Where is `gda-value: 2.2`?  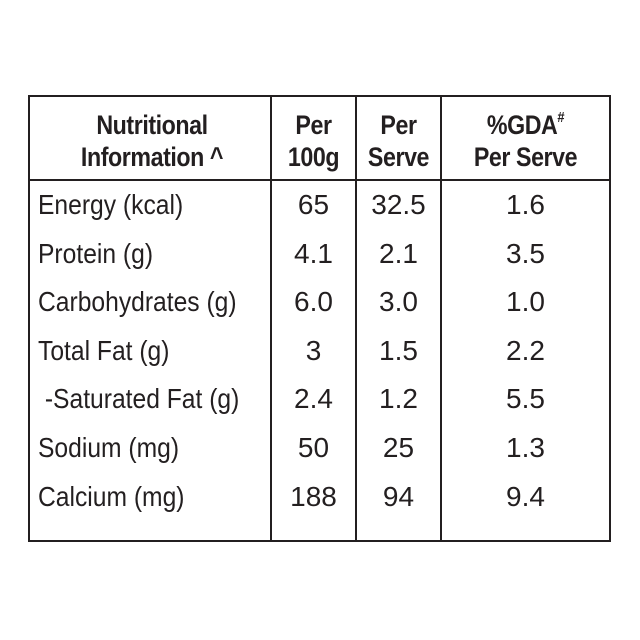
gda-value: 2.2 is located at coordinates (525, 350).